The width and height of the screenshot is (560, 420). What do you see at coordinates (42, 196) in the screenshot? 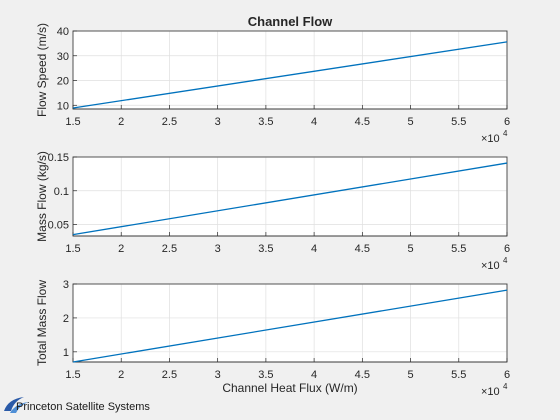
I see `y-axis-label: Mass Flow (kg/s)` at bounding box center [42, 196].